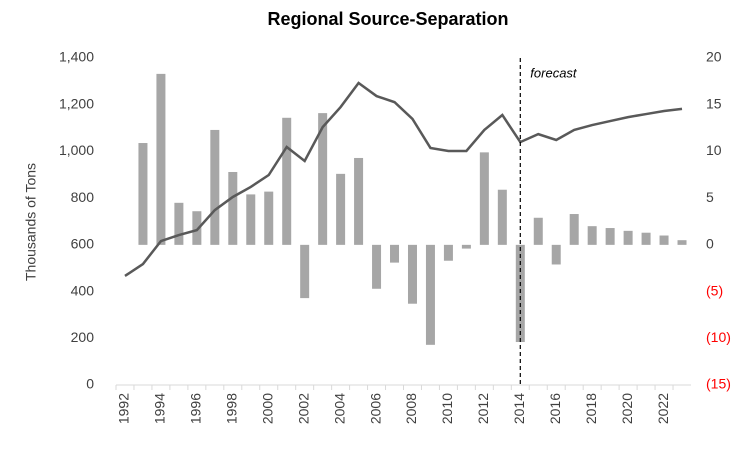 The width and height of the screenshot is (753, 456). What do you see at coordinates (76, 57) in the screenshot?
I see `y-tick-label: 1,400` at bounding box center [76, 57].